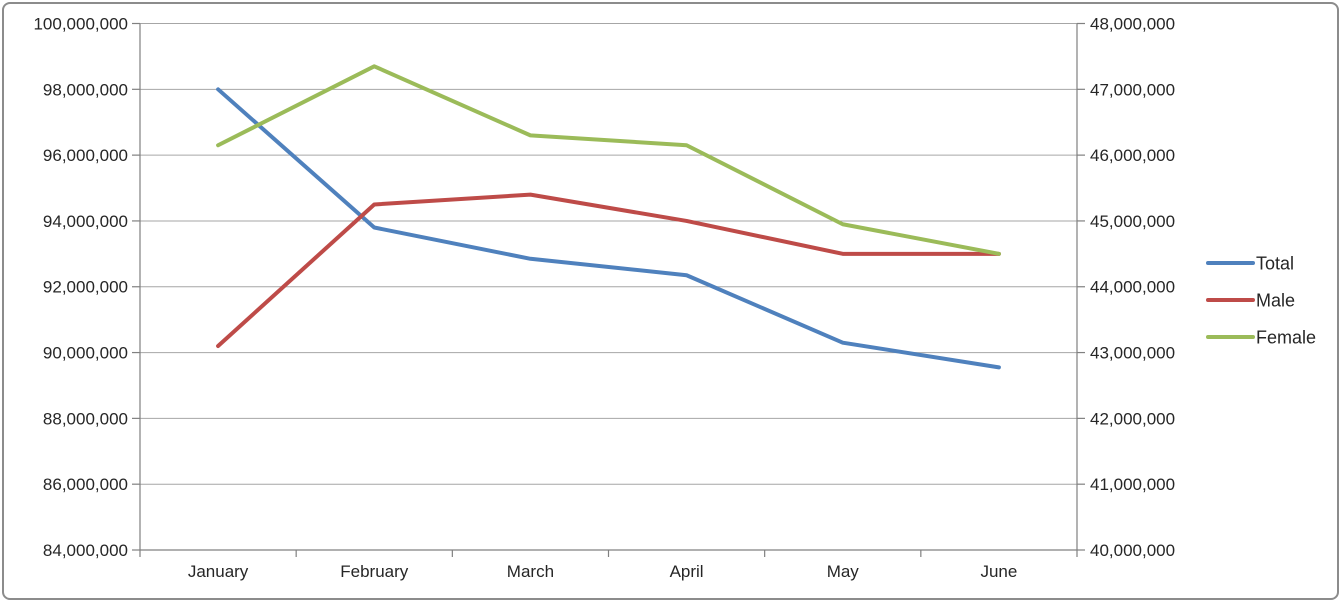 The width and height of the screenshot is (1341, 602). What do you see at coordinates (1132, 89) in the screenshot?
I see `y-axis-right-tick-label: 47,000,000` at bounding box center [1132, 89].